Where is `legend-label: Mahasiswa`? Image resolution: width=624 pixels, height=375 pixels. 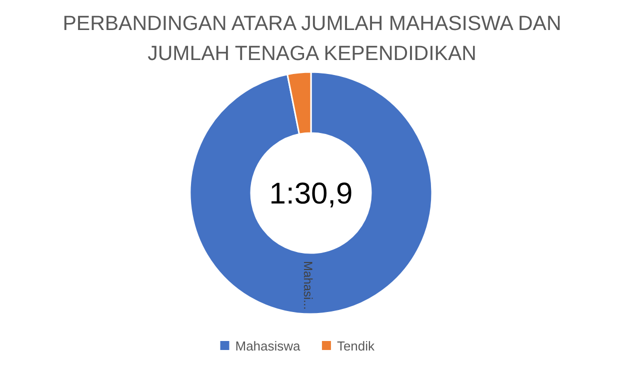 legend-label: Mahasiswa is located at coordinates (268, 346).